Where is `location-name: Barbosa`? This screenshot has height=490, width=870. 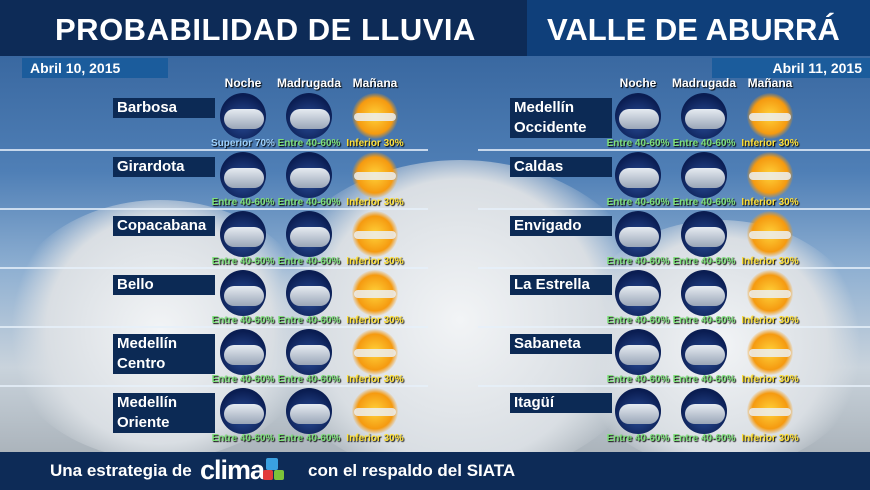 location-name: Barbosa is located at coordinates (164, 108).